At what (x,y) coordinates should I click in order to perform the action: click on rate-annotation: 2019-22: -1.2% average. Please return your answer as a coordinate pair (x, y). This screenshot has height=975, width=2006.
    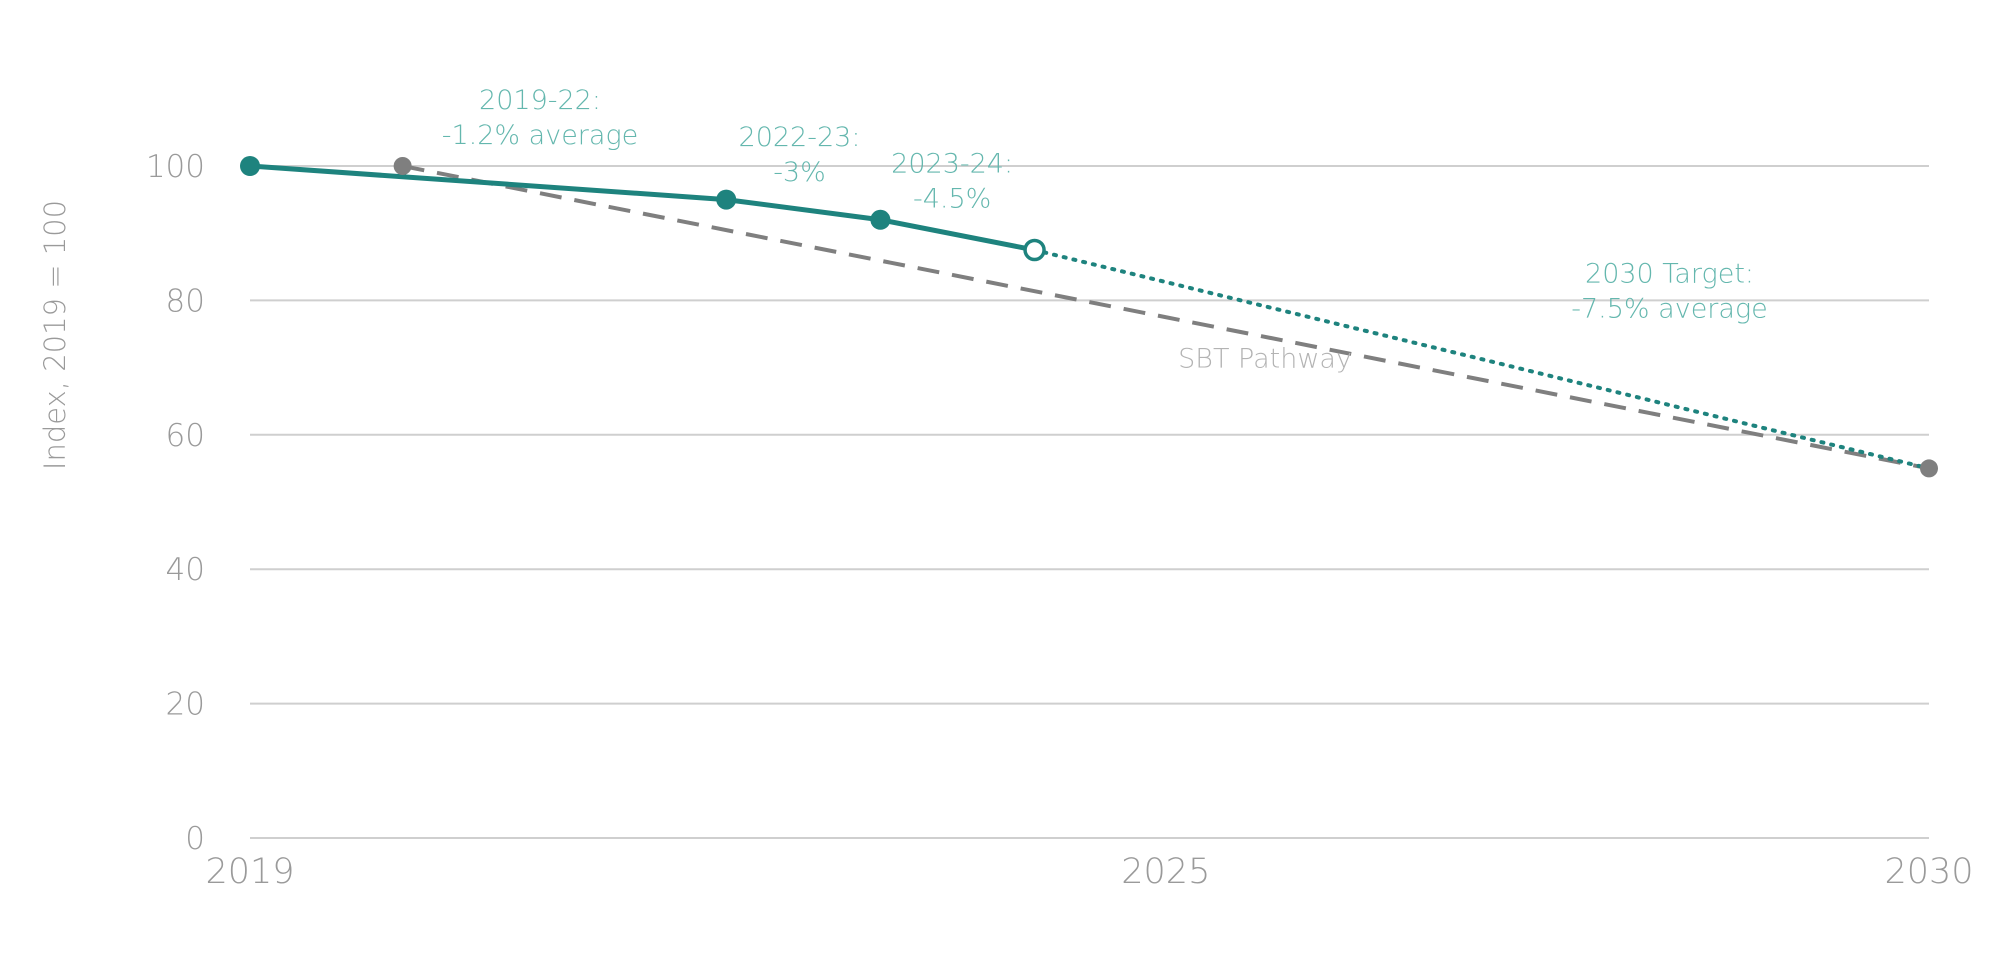
    Looking at the image, I should click on (540, 118).